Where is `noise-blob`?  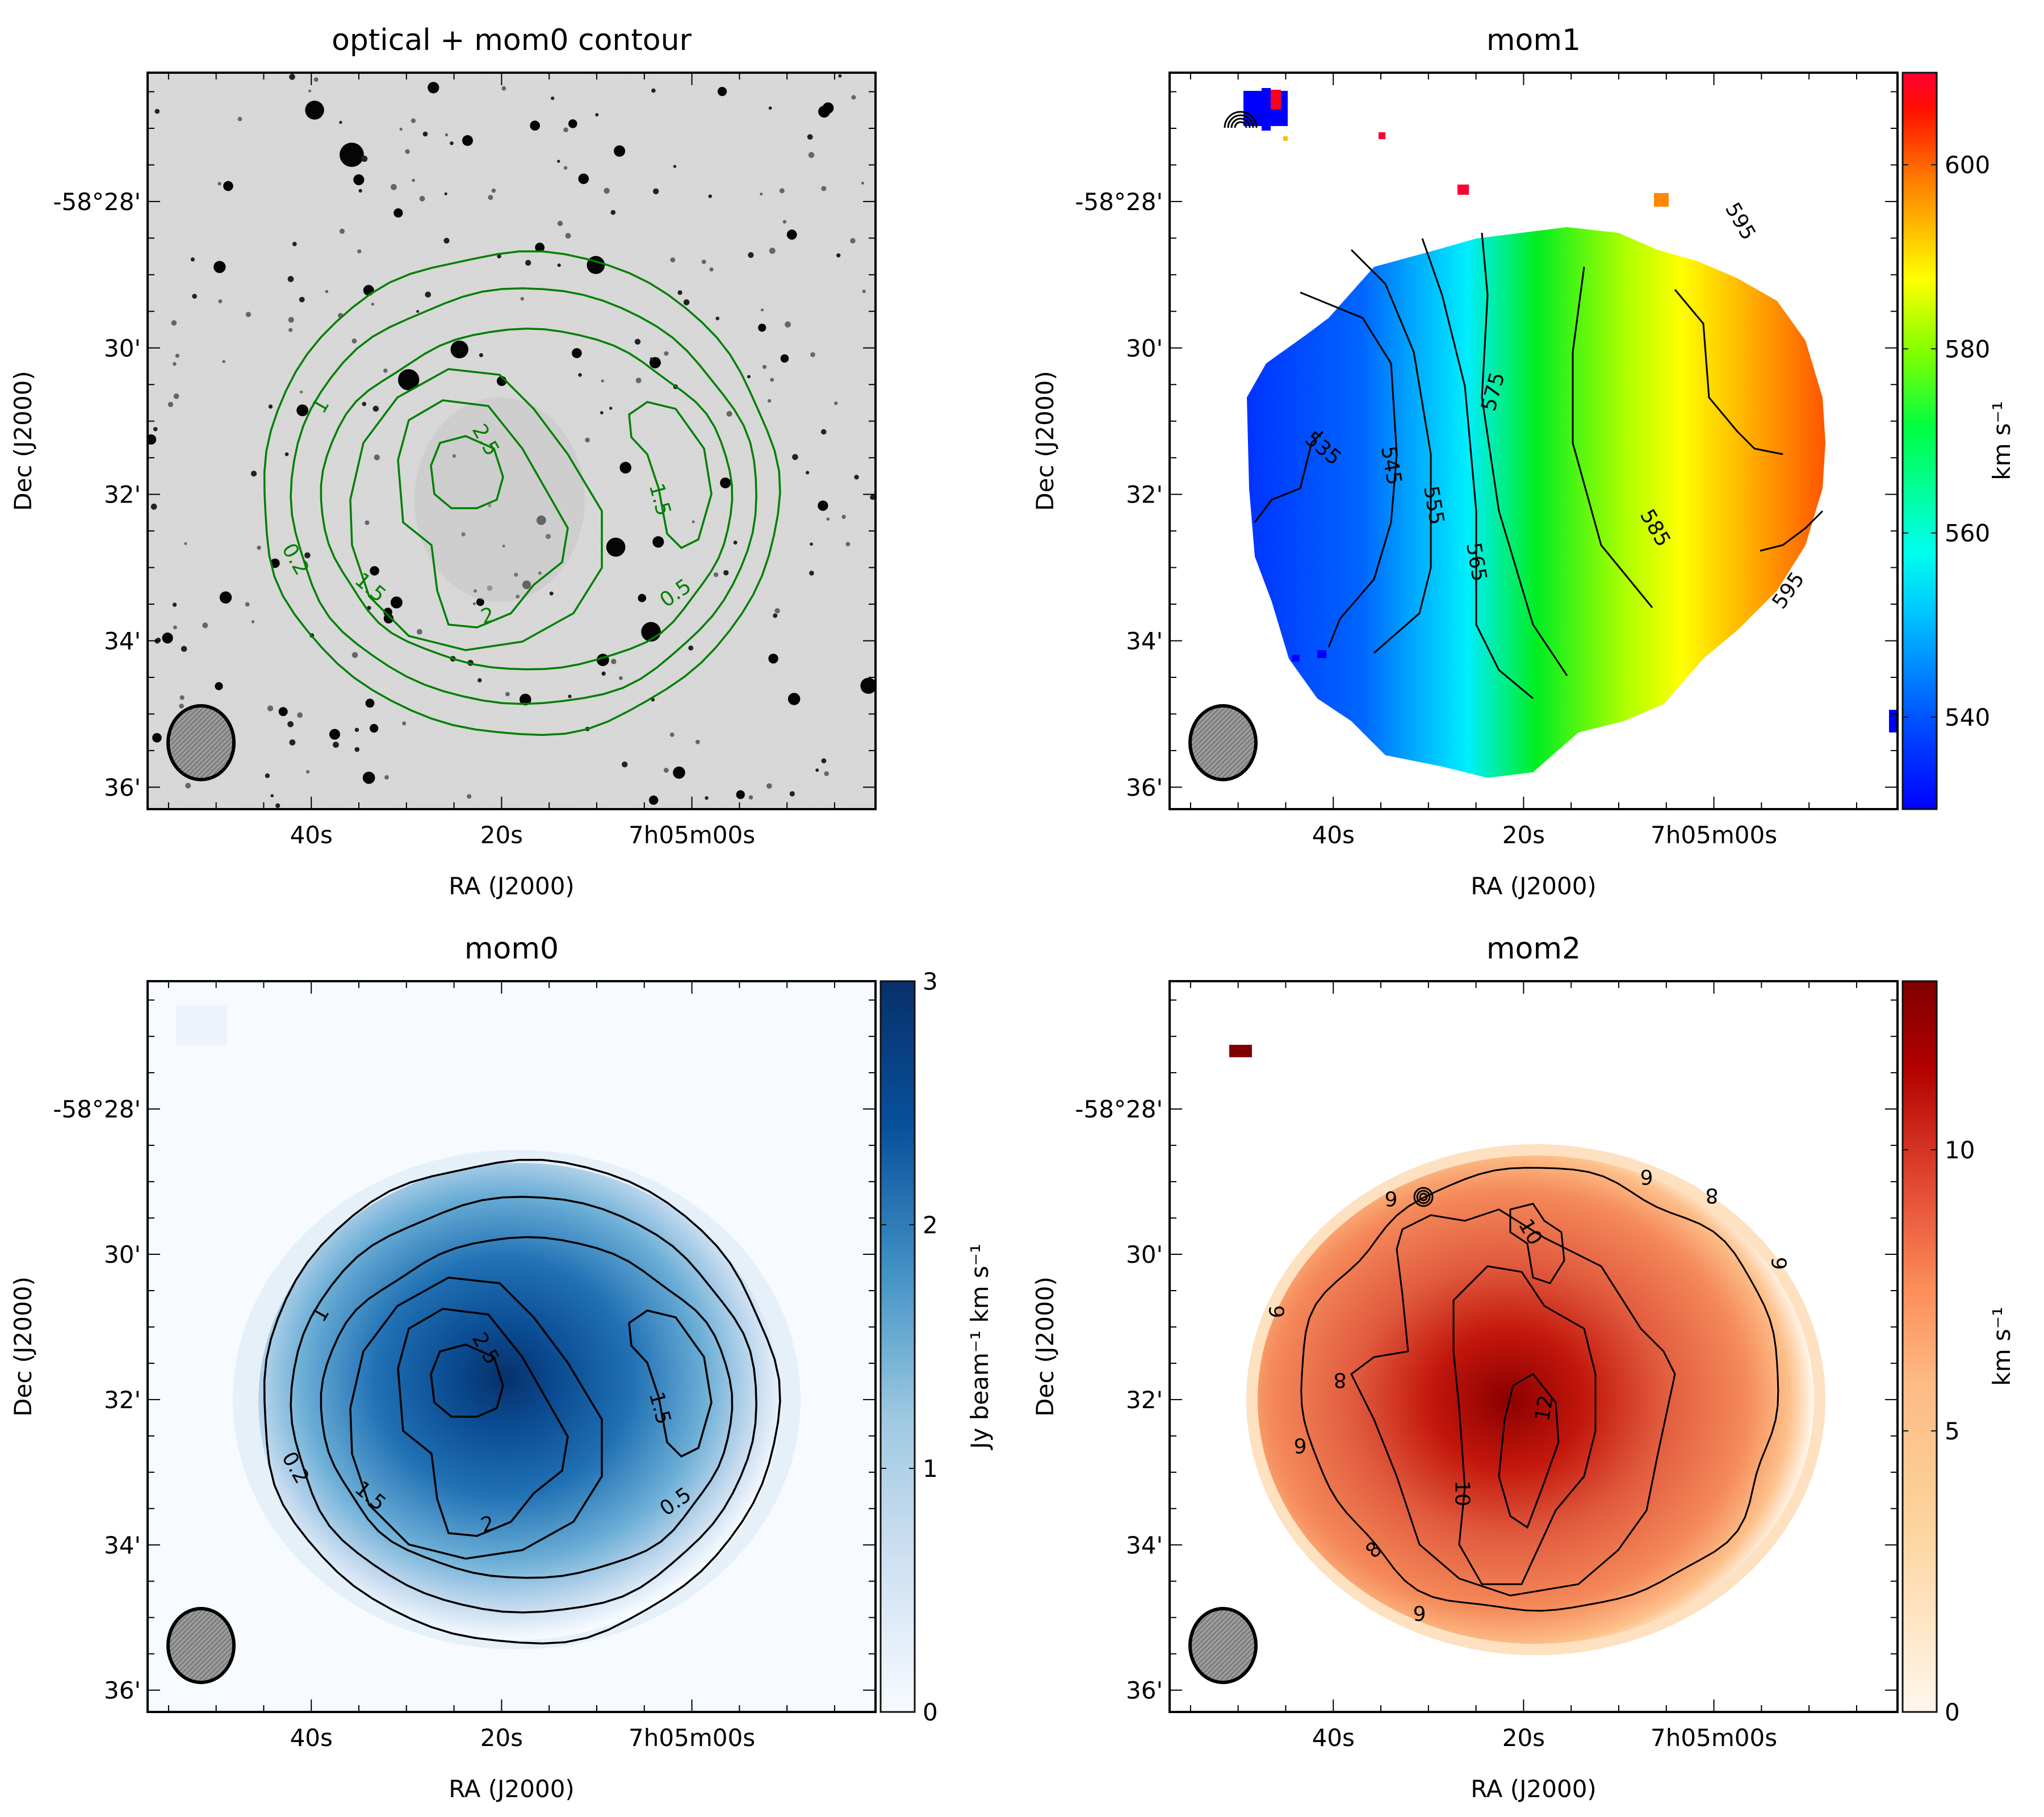 noise-blob is located at coordinates (1240, 1051).